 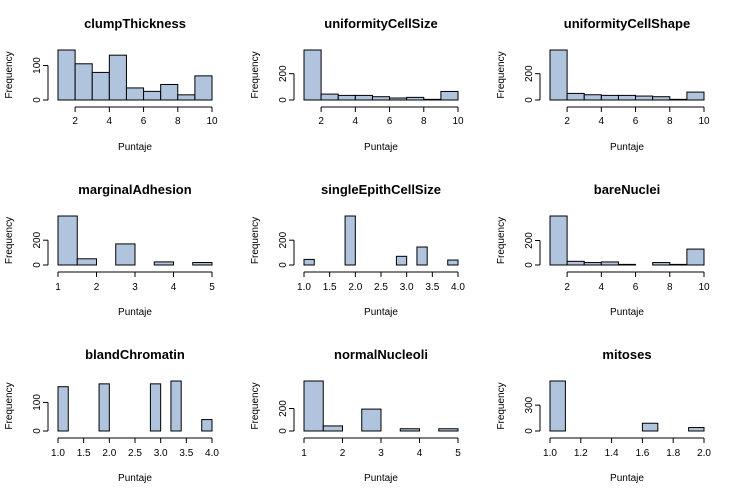 What do you see at coordinates (673, 453) in the screenshot?
I see `hist-9-x-tick-label: 1.8` at bounding box center [673, 453].